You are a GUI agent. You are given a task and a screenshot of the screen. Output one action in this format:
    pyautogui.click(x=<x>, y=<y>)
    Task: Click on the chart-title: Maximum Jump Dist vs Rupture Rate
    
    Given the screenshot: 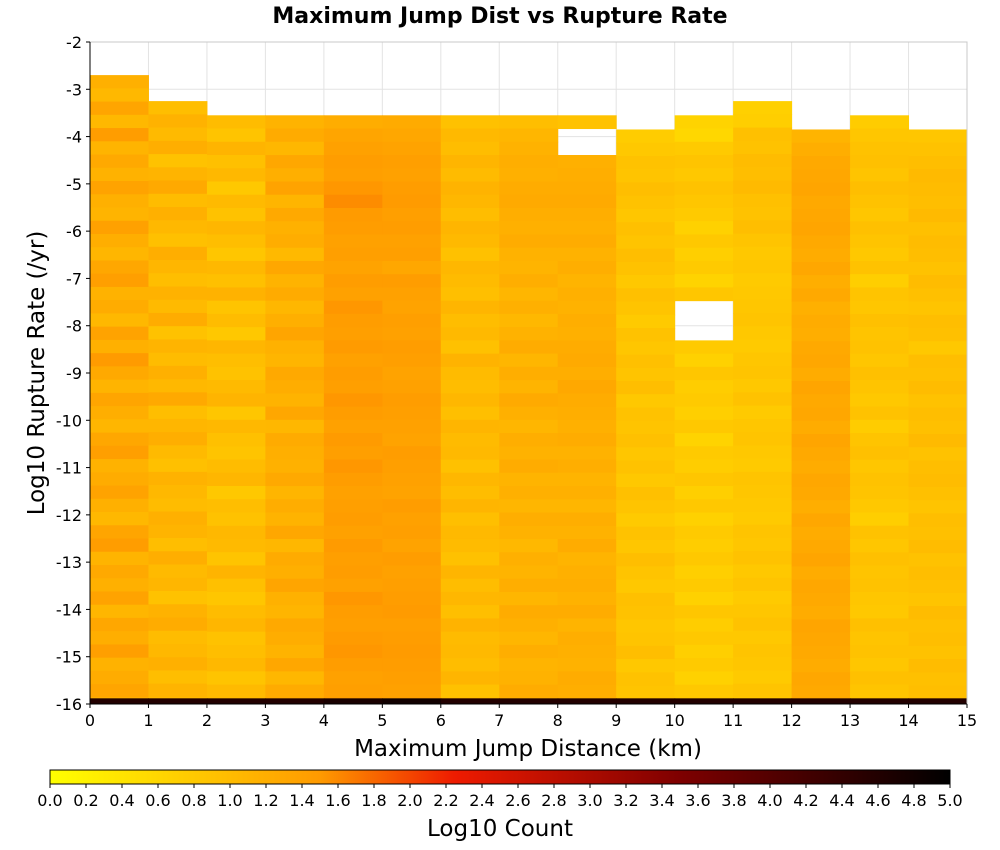 What is the action you would take?
    pyautogui.click(x=499, y=16)
    